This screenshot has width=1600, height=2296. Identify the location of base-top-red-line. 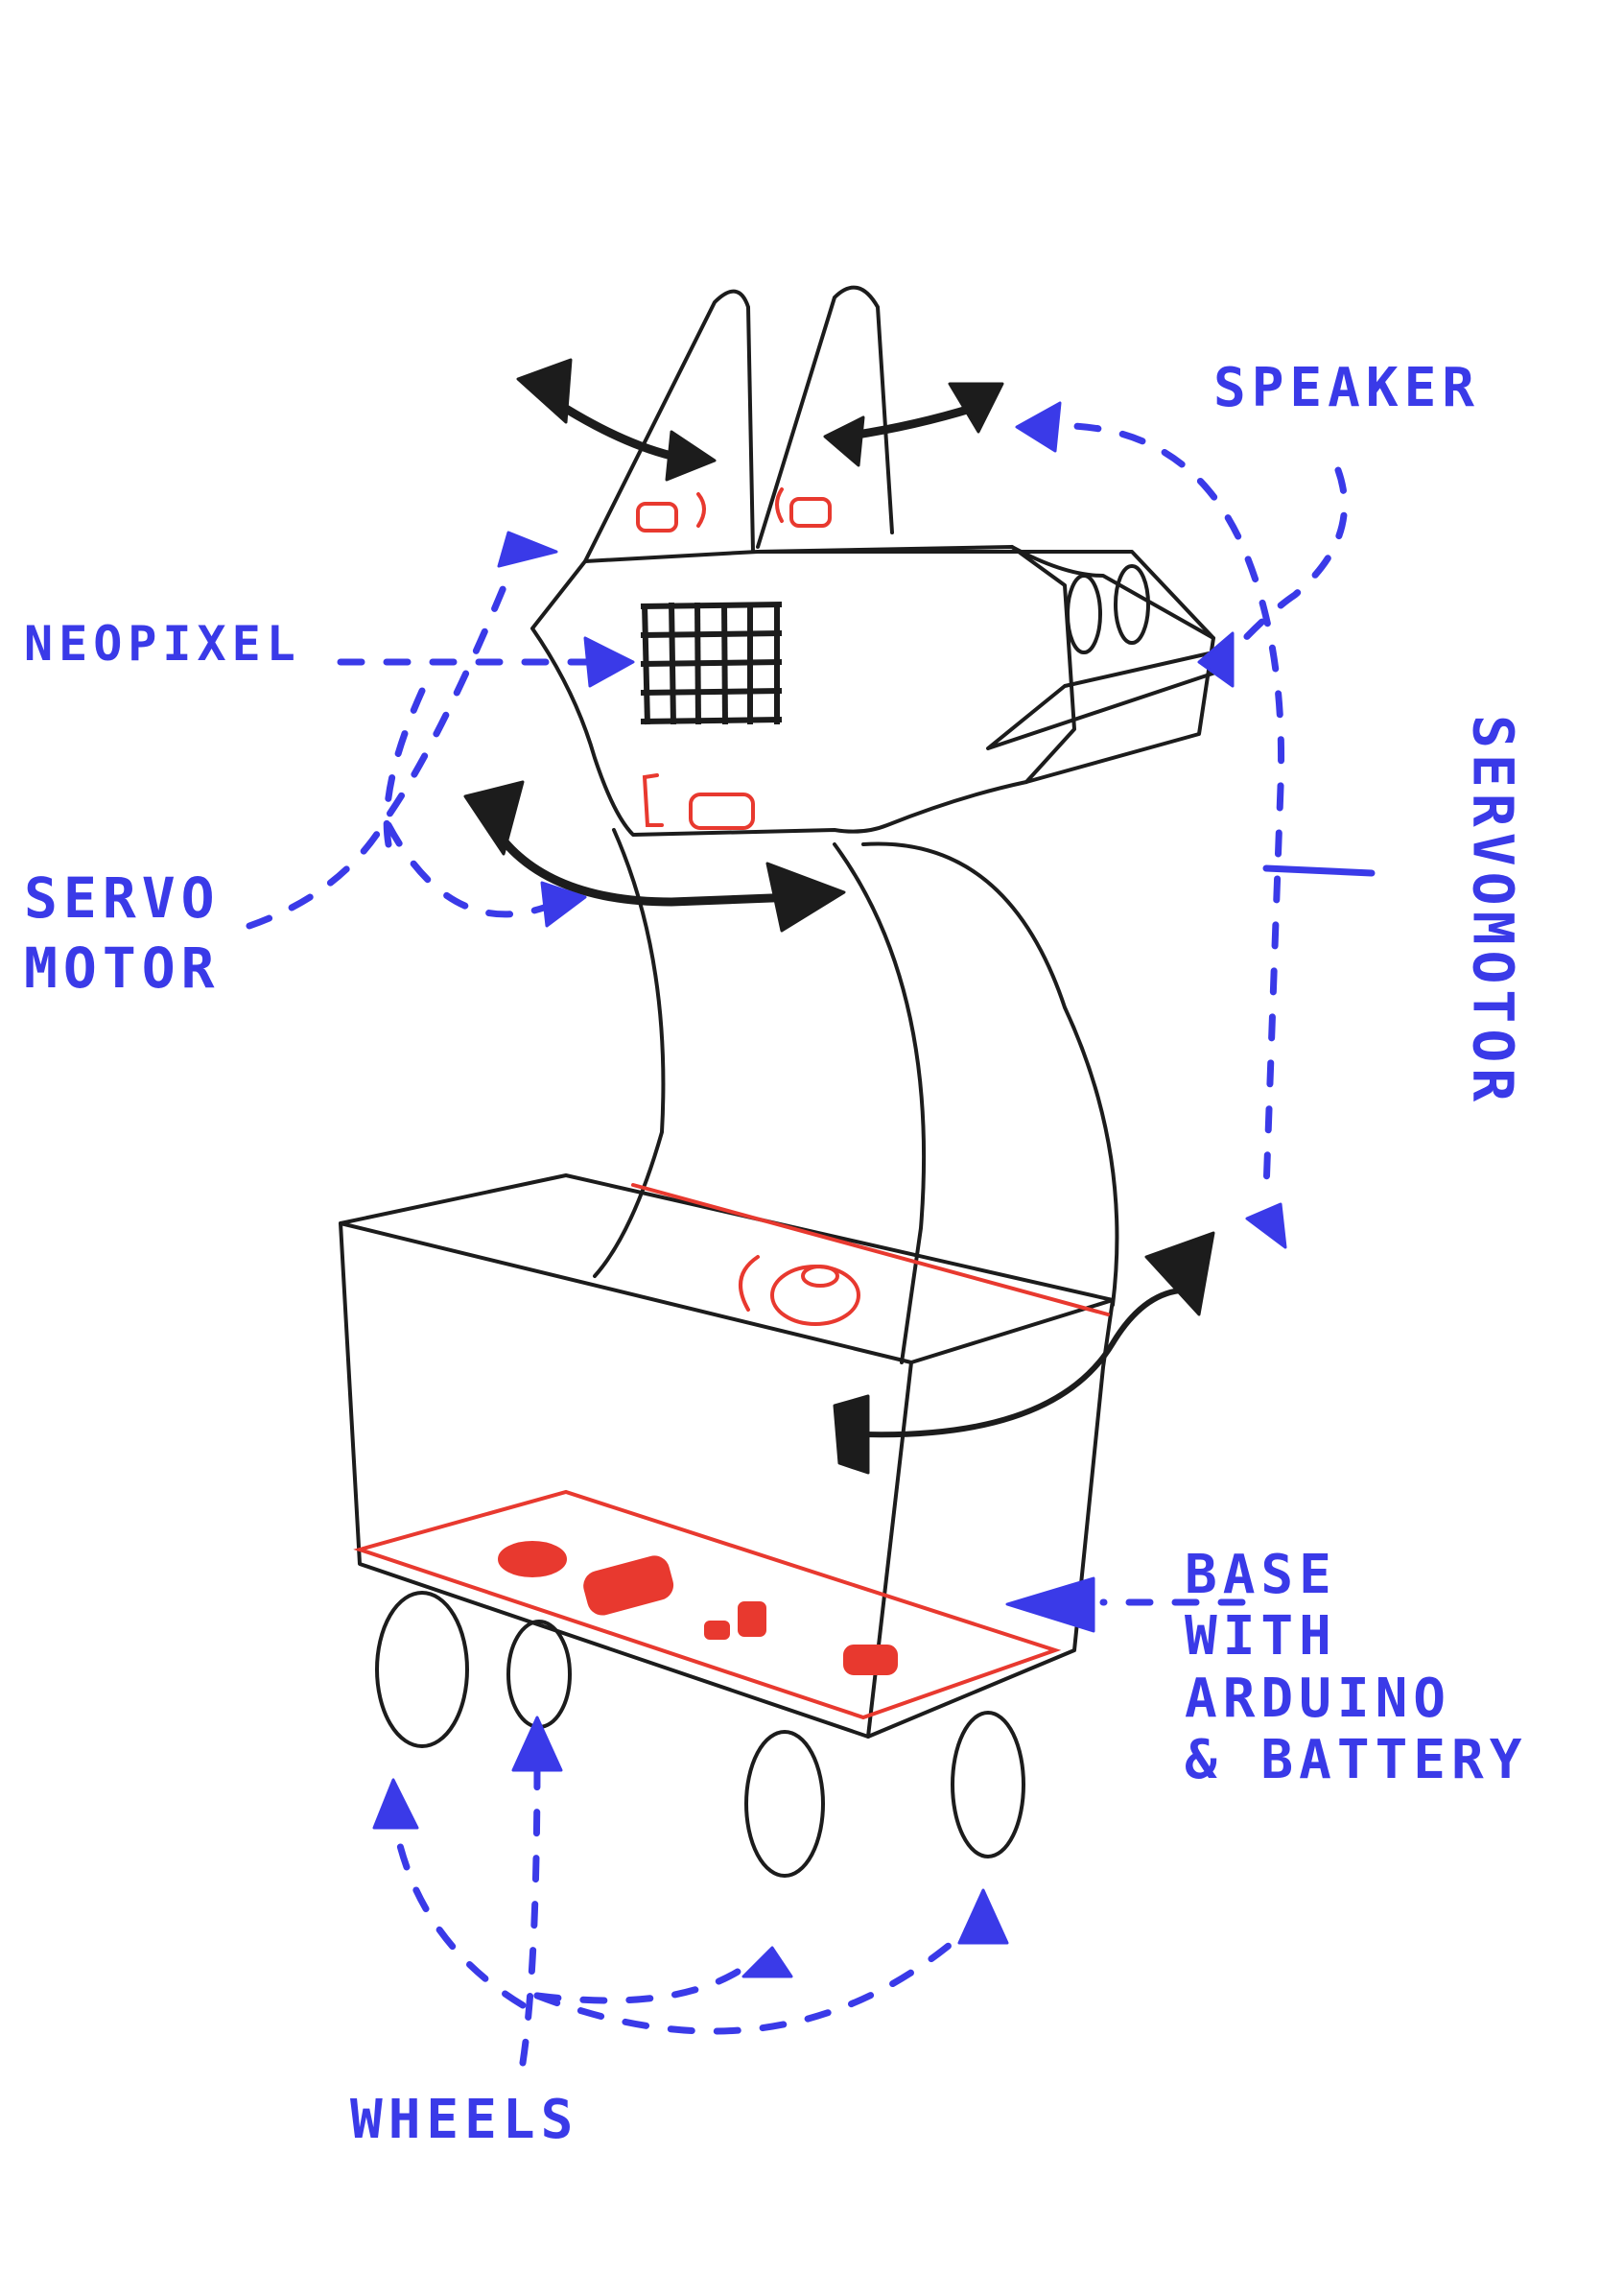
(871, 1249).